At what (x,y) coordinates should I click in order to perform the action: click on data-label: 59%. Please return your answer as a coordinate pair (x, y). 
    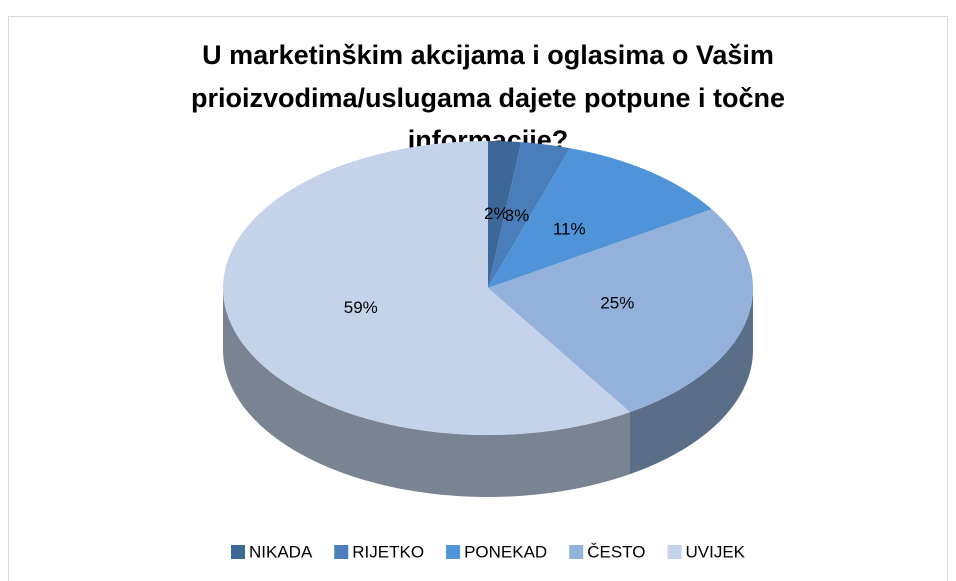
    Looking at the image, I should click on (361, 307).